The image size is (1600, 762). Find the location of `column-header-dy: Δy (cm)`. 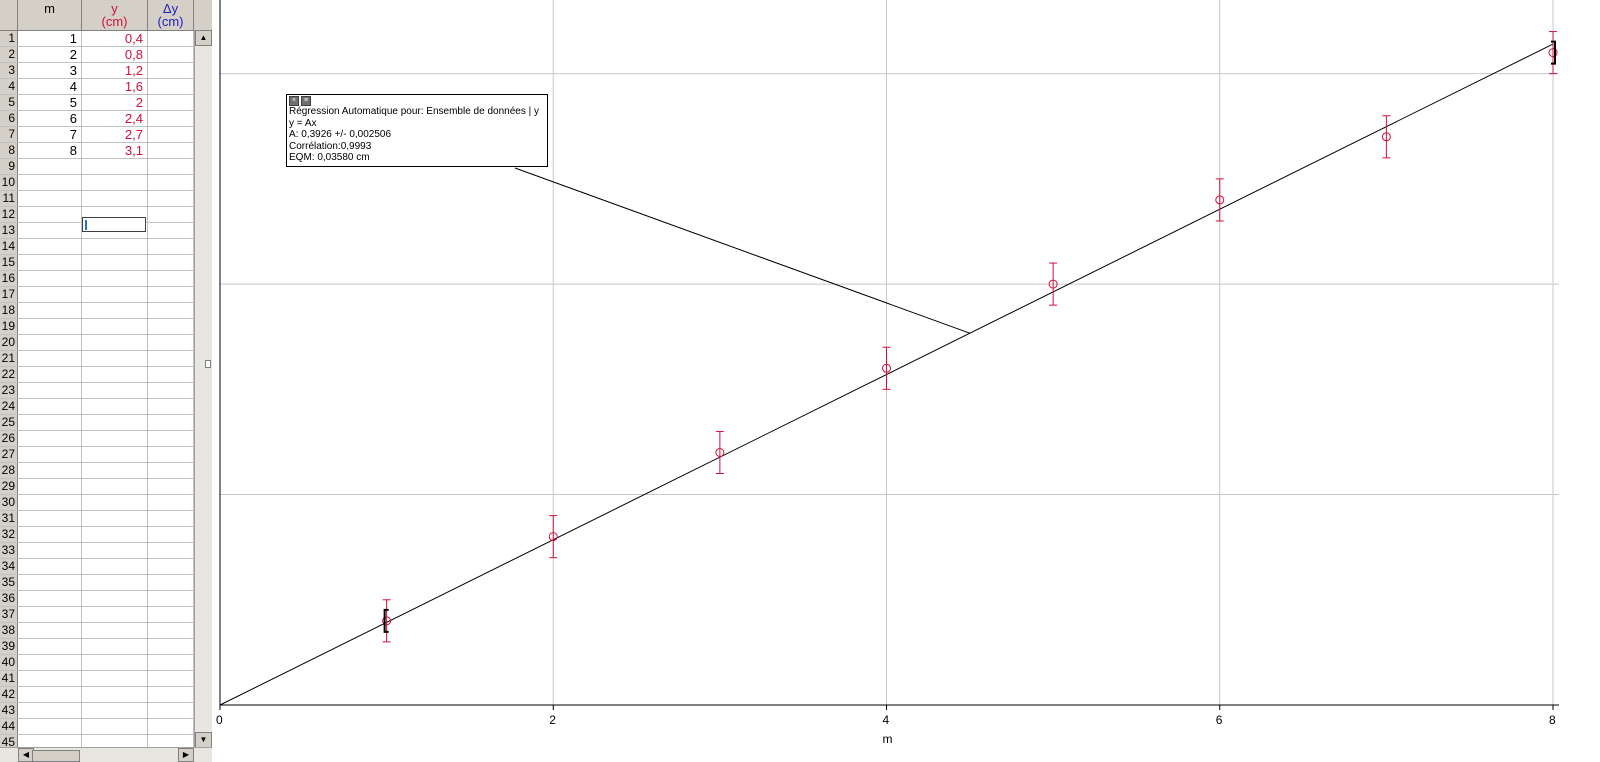

column-header-dy: Δy (cm) is located at coordinates (171, 15).